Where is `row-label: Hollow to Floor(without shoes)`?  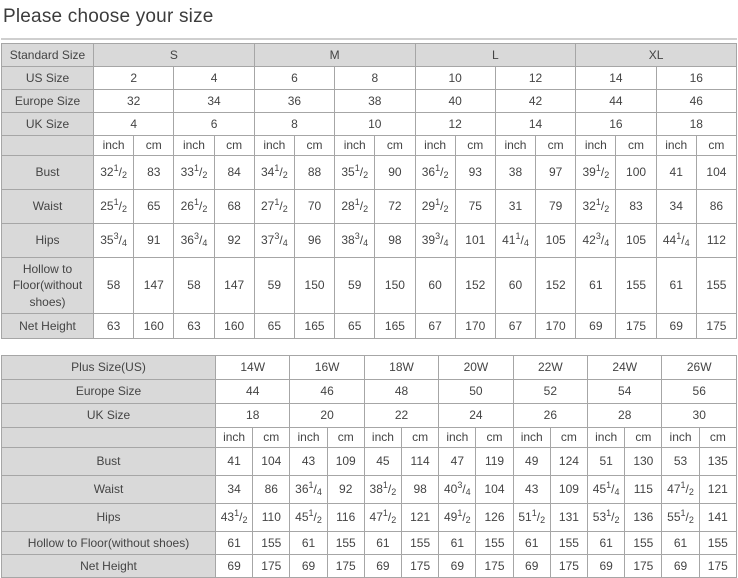
row-label: Hollow to Floor(without shoes) is located at coordinates (47, 285).